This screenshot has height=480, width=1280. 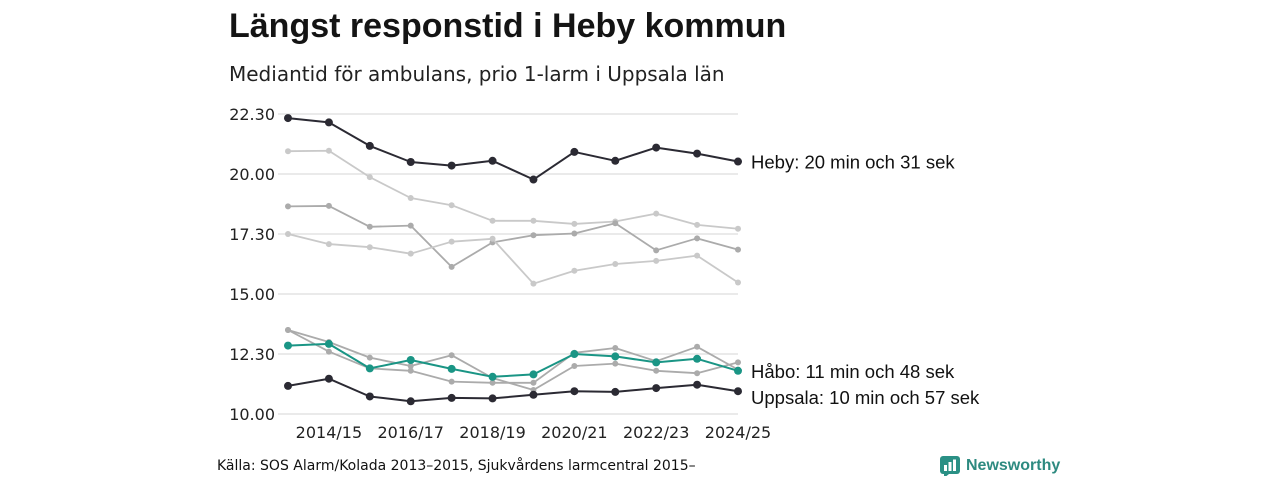 What do you see at coordinates (513, 259) in the screenshot?
I see `series-övrig-kommun-c` at bounding box center [513, 259].